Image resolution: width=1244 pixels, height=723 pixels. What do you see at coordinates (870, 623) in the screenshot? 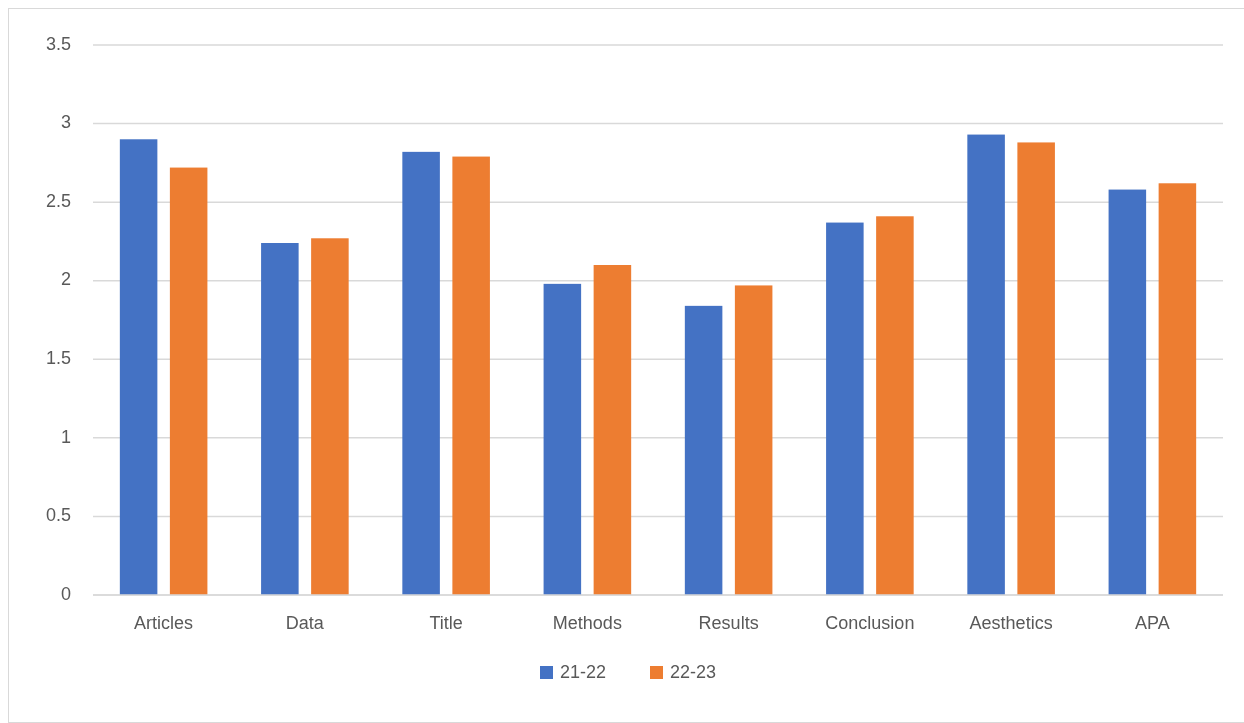
I see `x-tick-label: Conclusion` at bounding box center [870, 623].